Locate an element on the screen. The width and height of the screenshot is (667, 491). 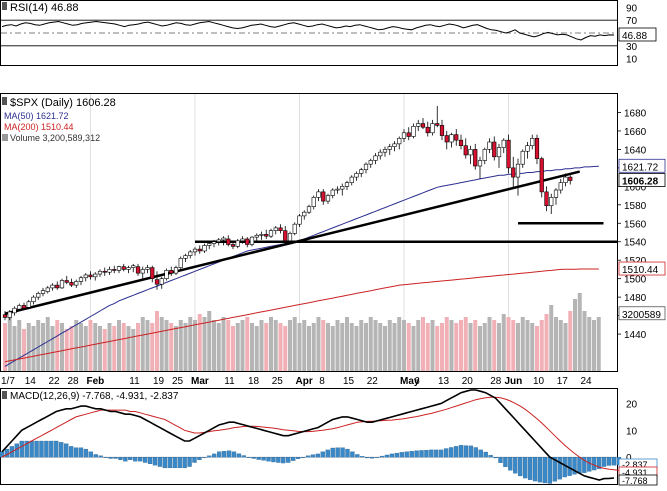
price-legend-icon is located at coordinates (4, 101).